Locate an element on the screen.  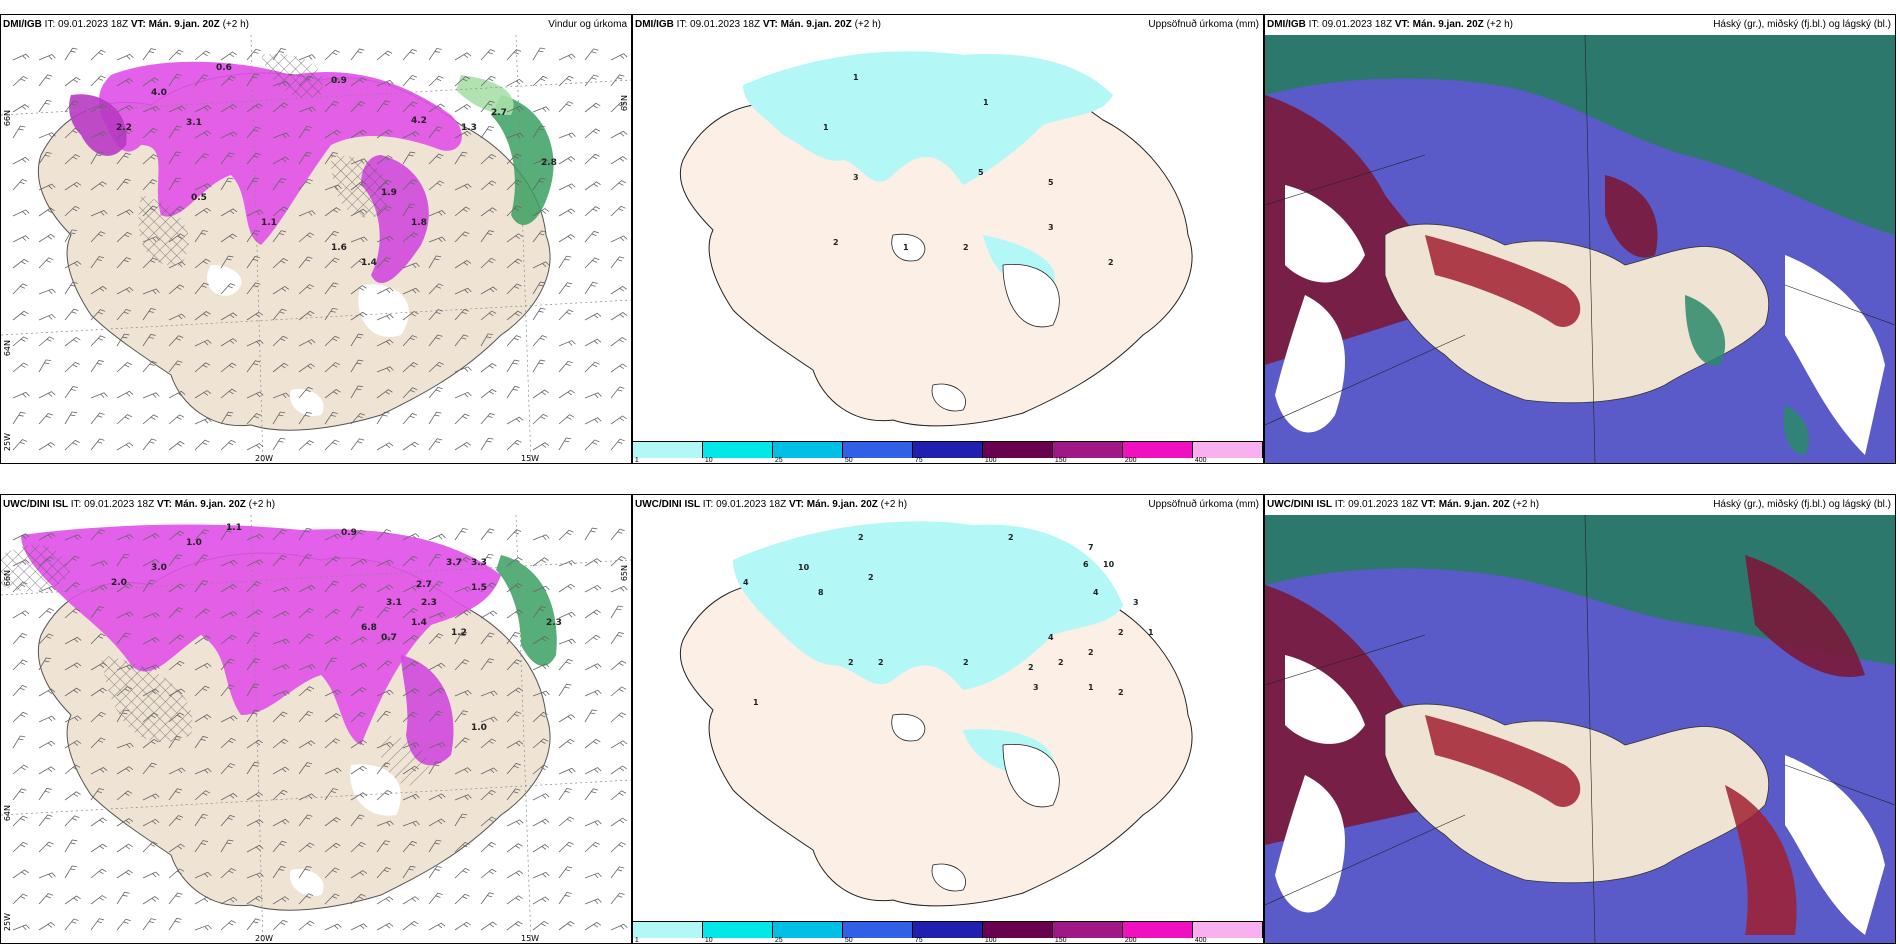
value-label: 2.0 is located at coordinates (119, 583).